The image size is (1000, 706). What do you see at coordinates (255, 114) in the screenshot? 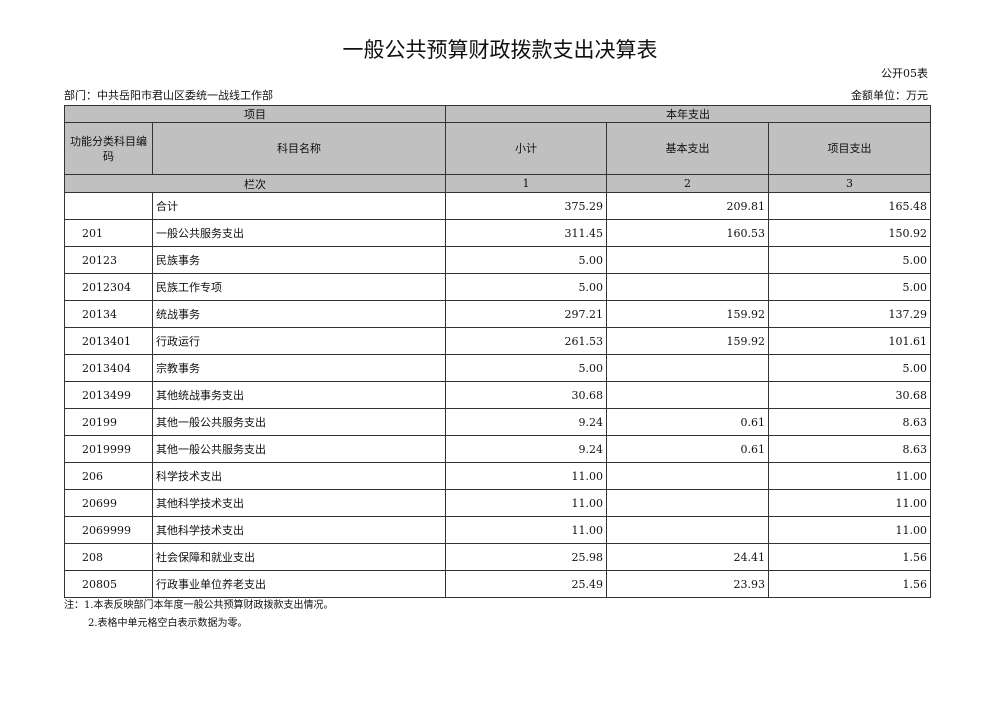
I see `header-project: 项目` at bounding box center [255, 114].